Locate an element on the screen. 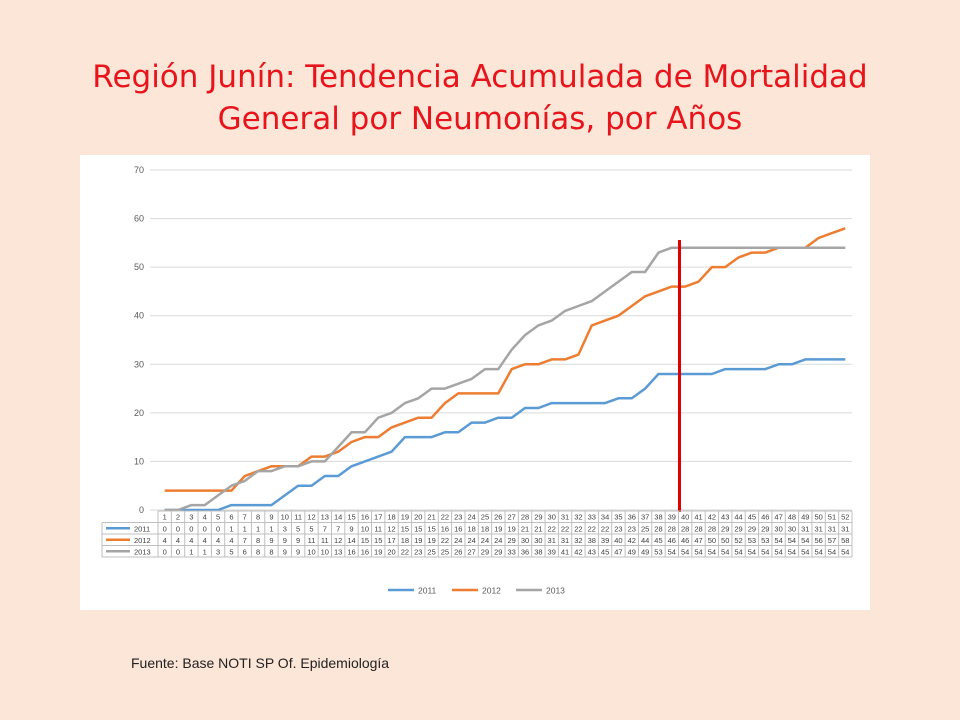  data-label: 50 is located at coordinates (712, 540).